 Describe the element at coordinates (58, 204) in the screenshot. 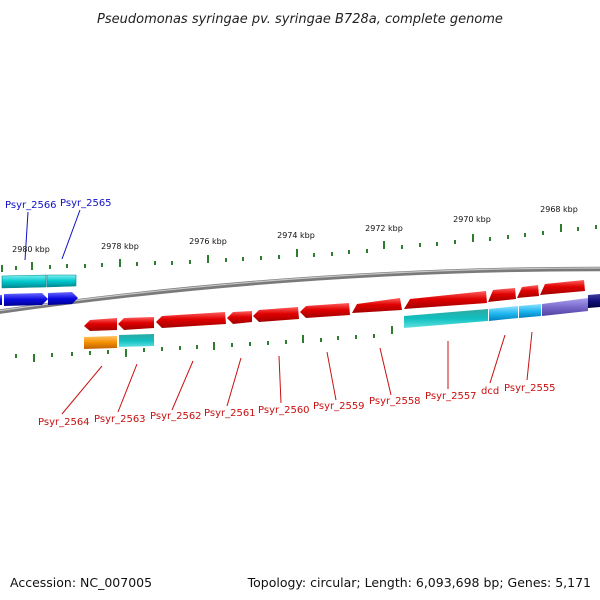

I see `gene-labels-top: Psyr_2566 Psyr_2565` at that location.